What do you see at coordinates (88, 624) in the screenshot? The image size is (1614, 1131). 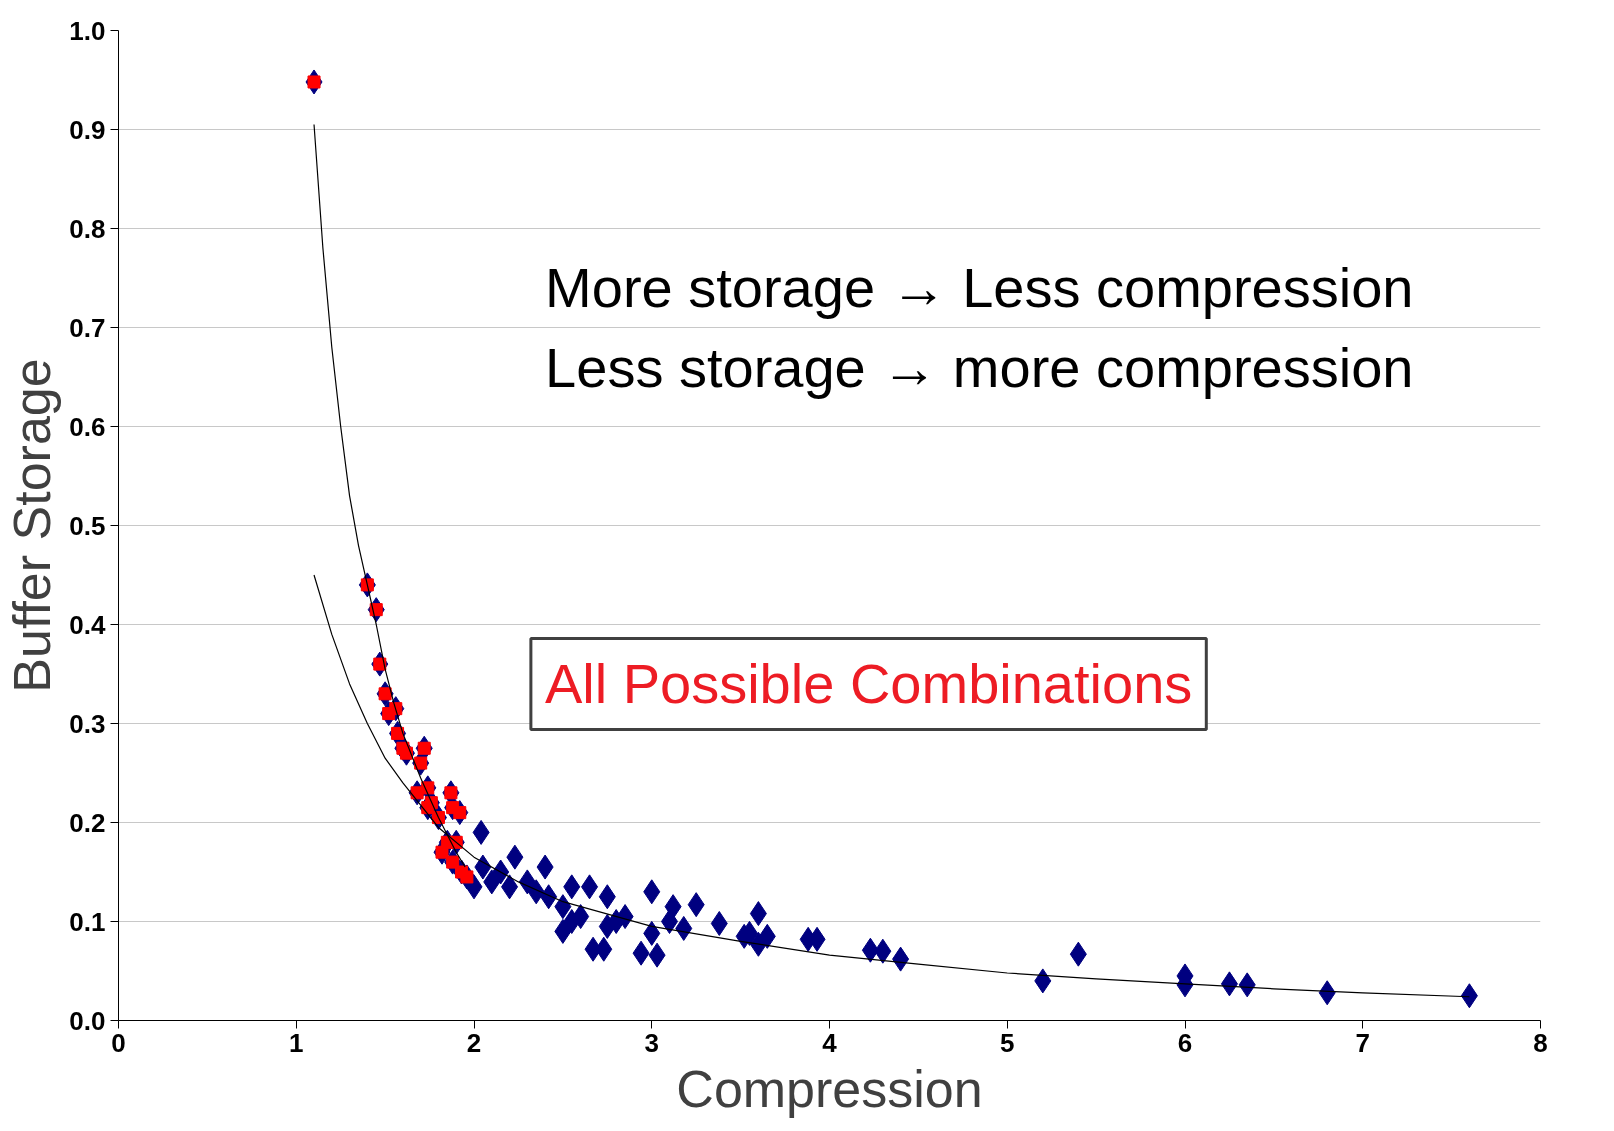 I see `y-tick-label: 0.4` at bounding box center [88, 624].